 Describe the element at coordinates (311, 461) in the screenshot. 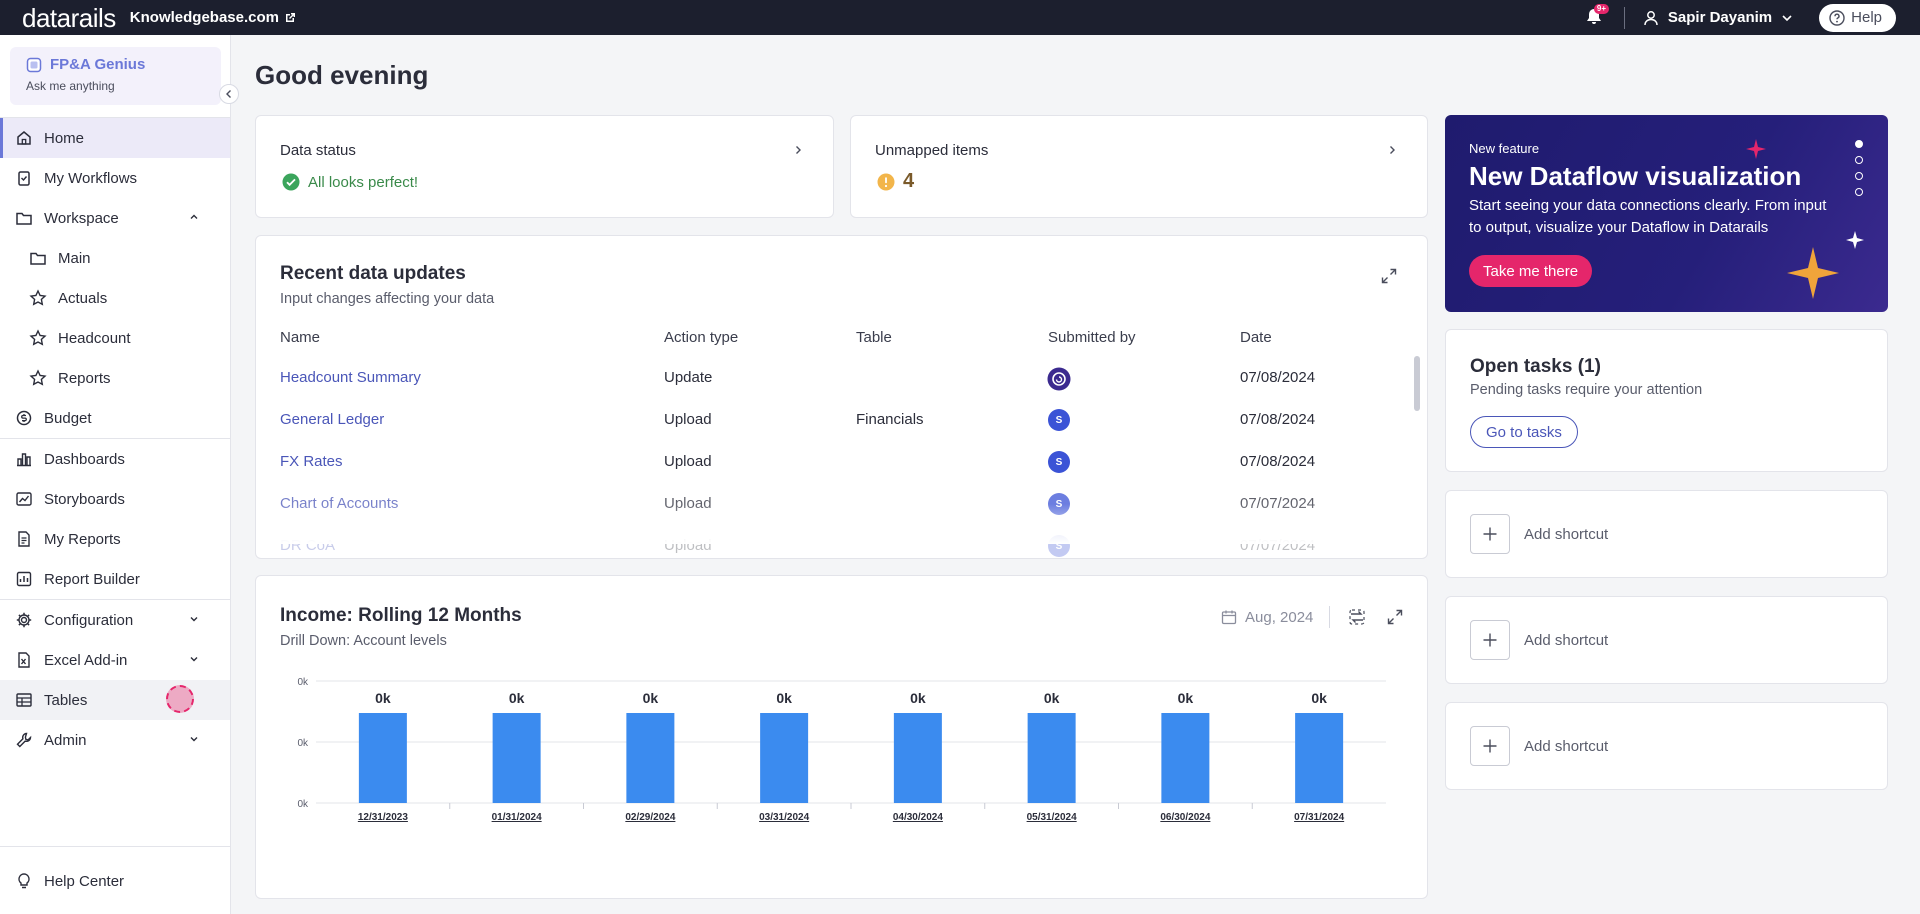

I see `row-name-link: FX Rates` at that location.